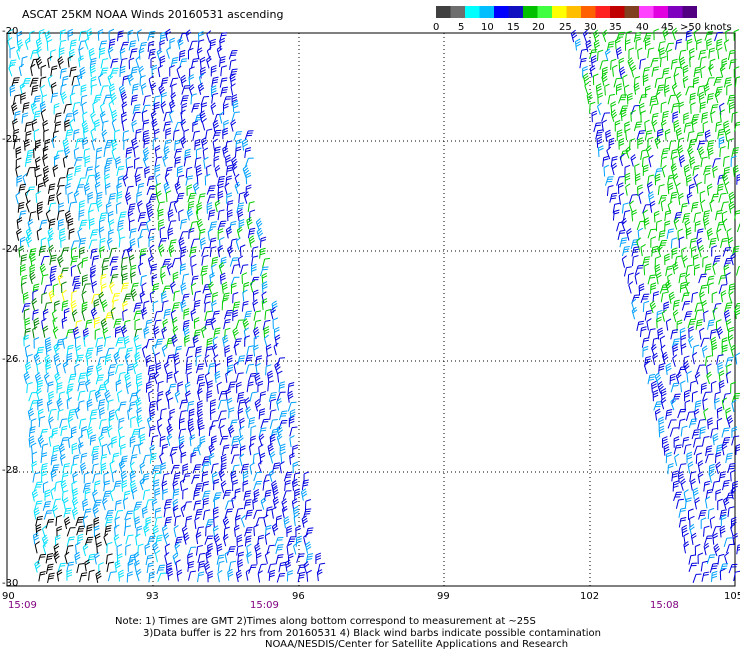  What do you see at coordinates (461, 27) in the screenshot?
I see `legend-label: 5` at bounding box center [461, 27].